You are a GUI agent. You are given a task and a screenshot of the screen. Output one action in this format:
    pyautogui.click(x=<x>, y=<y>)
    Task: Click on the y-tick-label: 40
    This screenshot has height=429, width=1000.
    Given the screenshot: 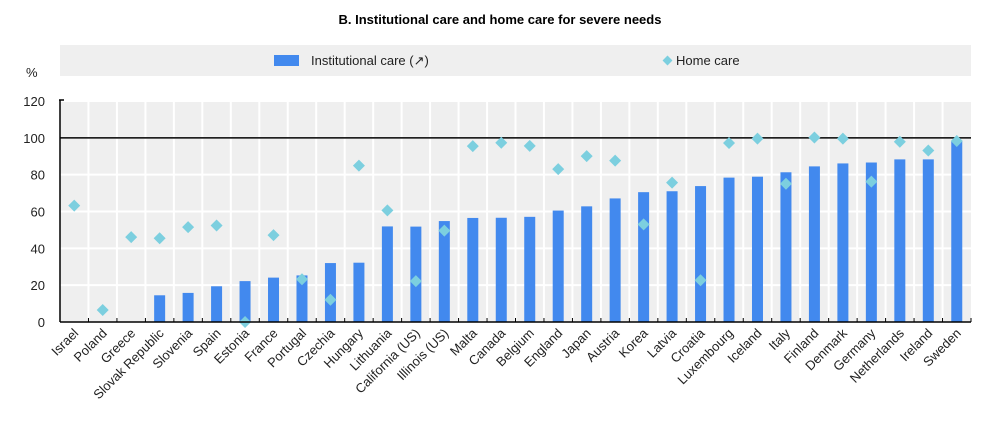 What is the action you would take?
    pyautogui.click(x=38, y=248)
    